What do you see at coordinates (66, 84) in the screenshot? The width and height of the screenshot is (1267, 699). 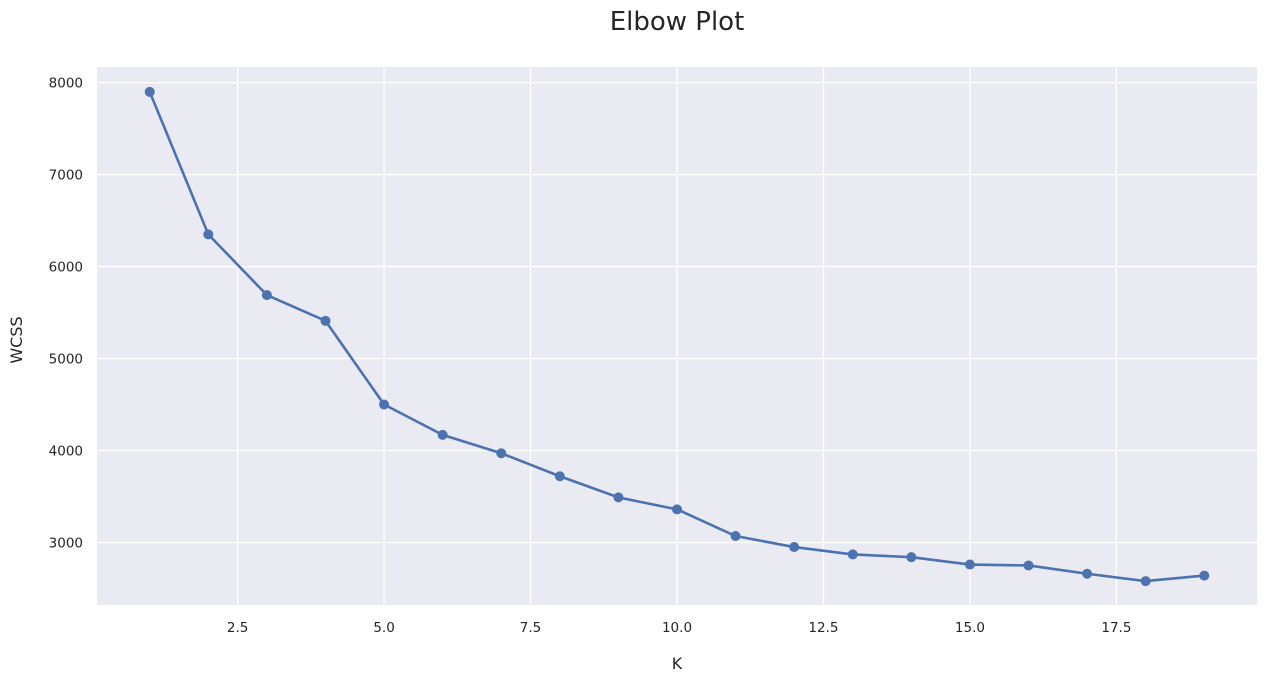 I see `y-tick-label: 8000` at bounding box center [66, 84].